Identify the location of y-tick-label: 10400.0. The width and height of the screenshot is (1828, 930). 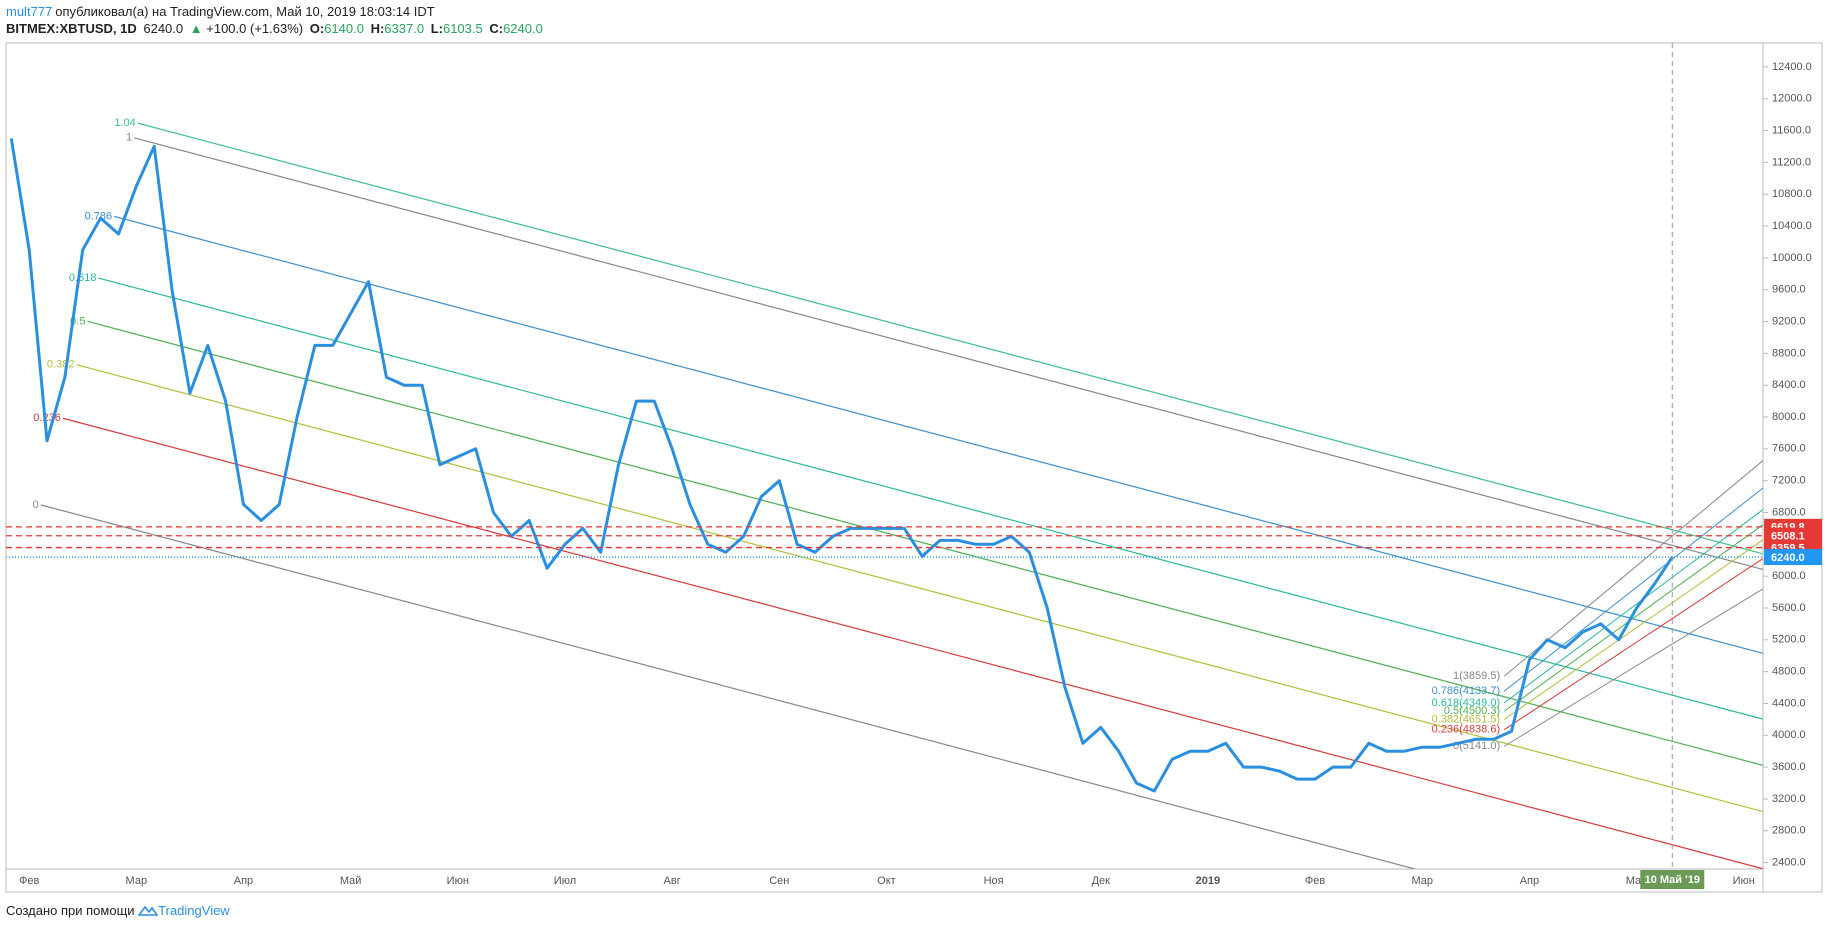
(1792, 226).